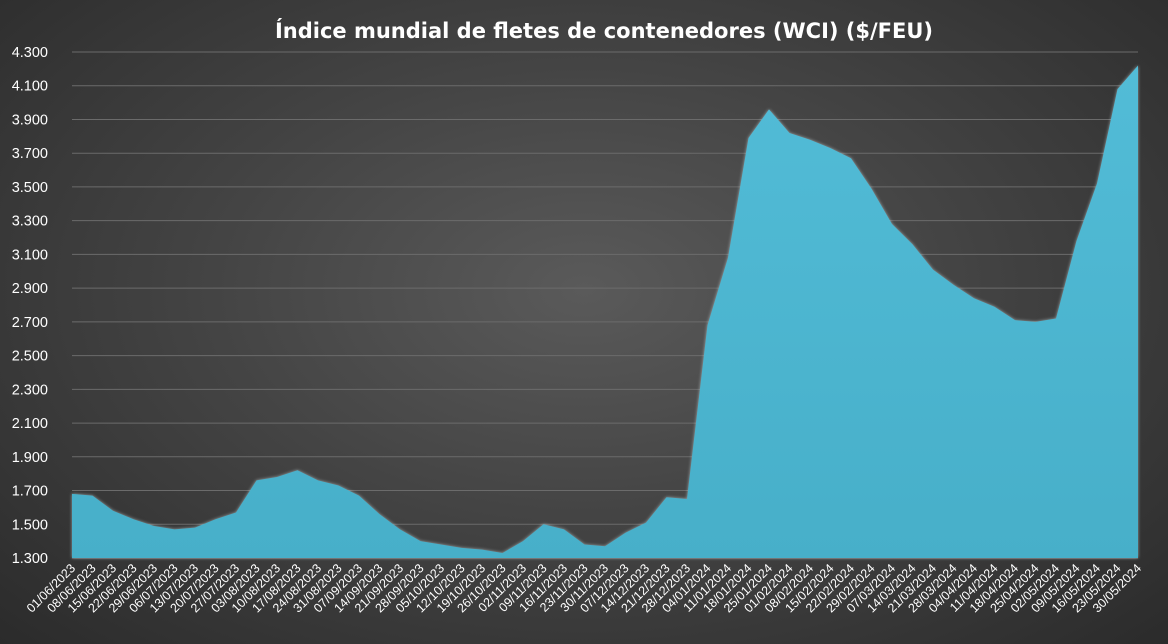 The width and height of the screenshot is (1168, 644). Describe the element at coordinates (30, 559) in the screenshot. I see `y-tick-label: 1.300` at that location.